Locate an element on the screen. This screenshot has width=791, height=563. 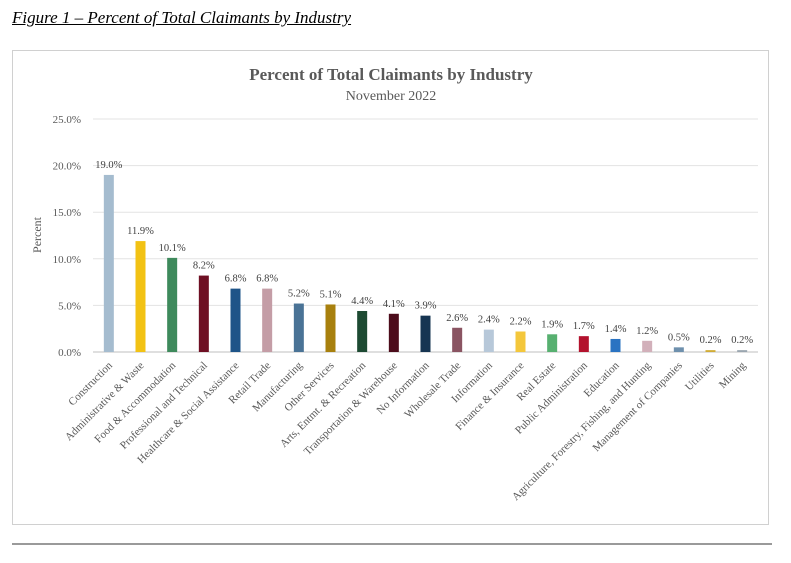
x-tick-label: Mining is located at coordinates (733, 375).